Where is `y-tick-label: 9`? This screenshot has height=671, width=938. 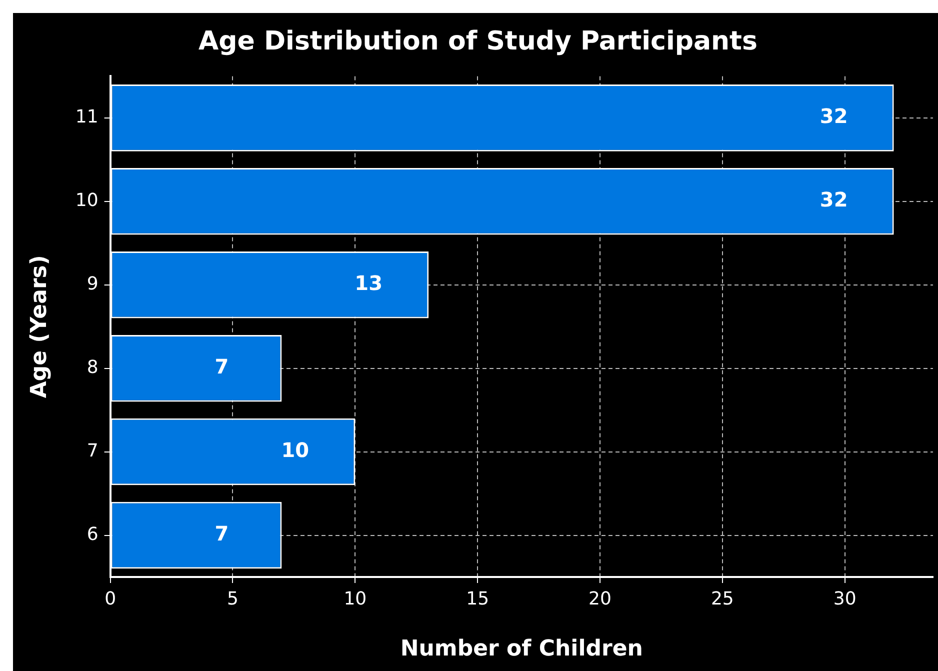
y-tick-label: 9 is located at coordinates (92, 284).